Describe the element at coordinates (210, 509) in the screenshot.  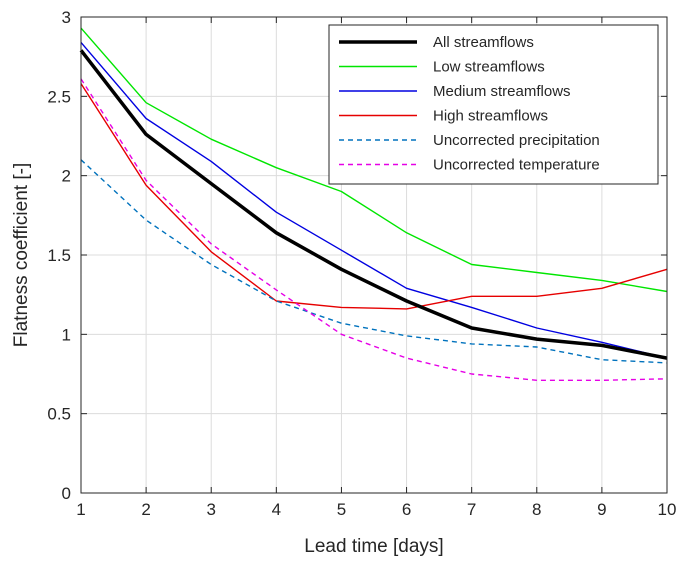
I see `x-tick-label: 3` at that location.